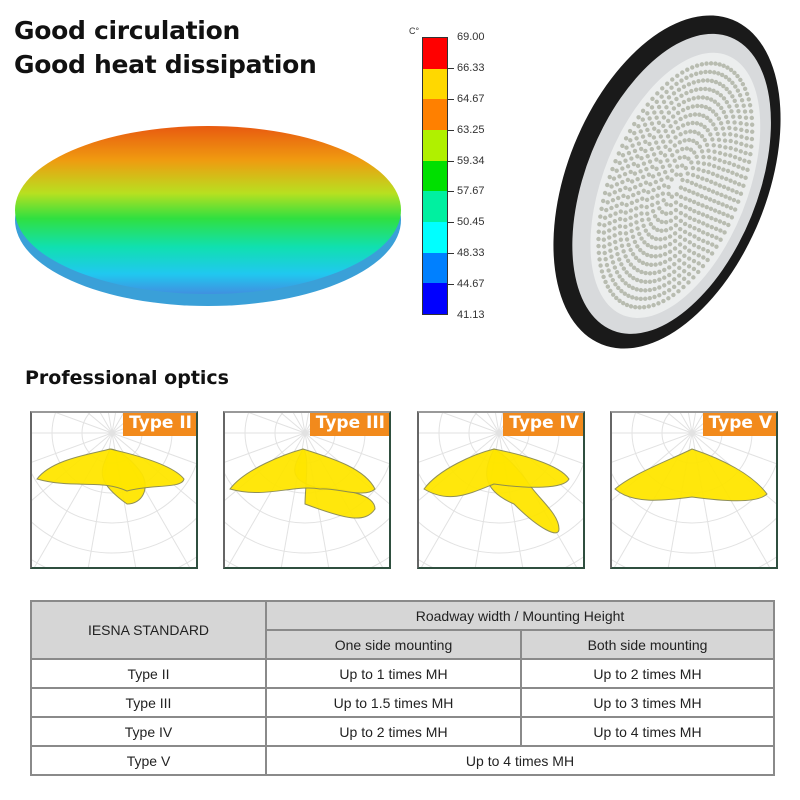 This screenshot has width=800, height=800. Describe the element at coordinates (647, 731) in the screenshot. I see `cell-both-side: Up to 4 times MH` at that location.